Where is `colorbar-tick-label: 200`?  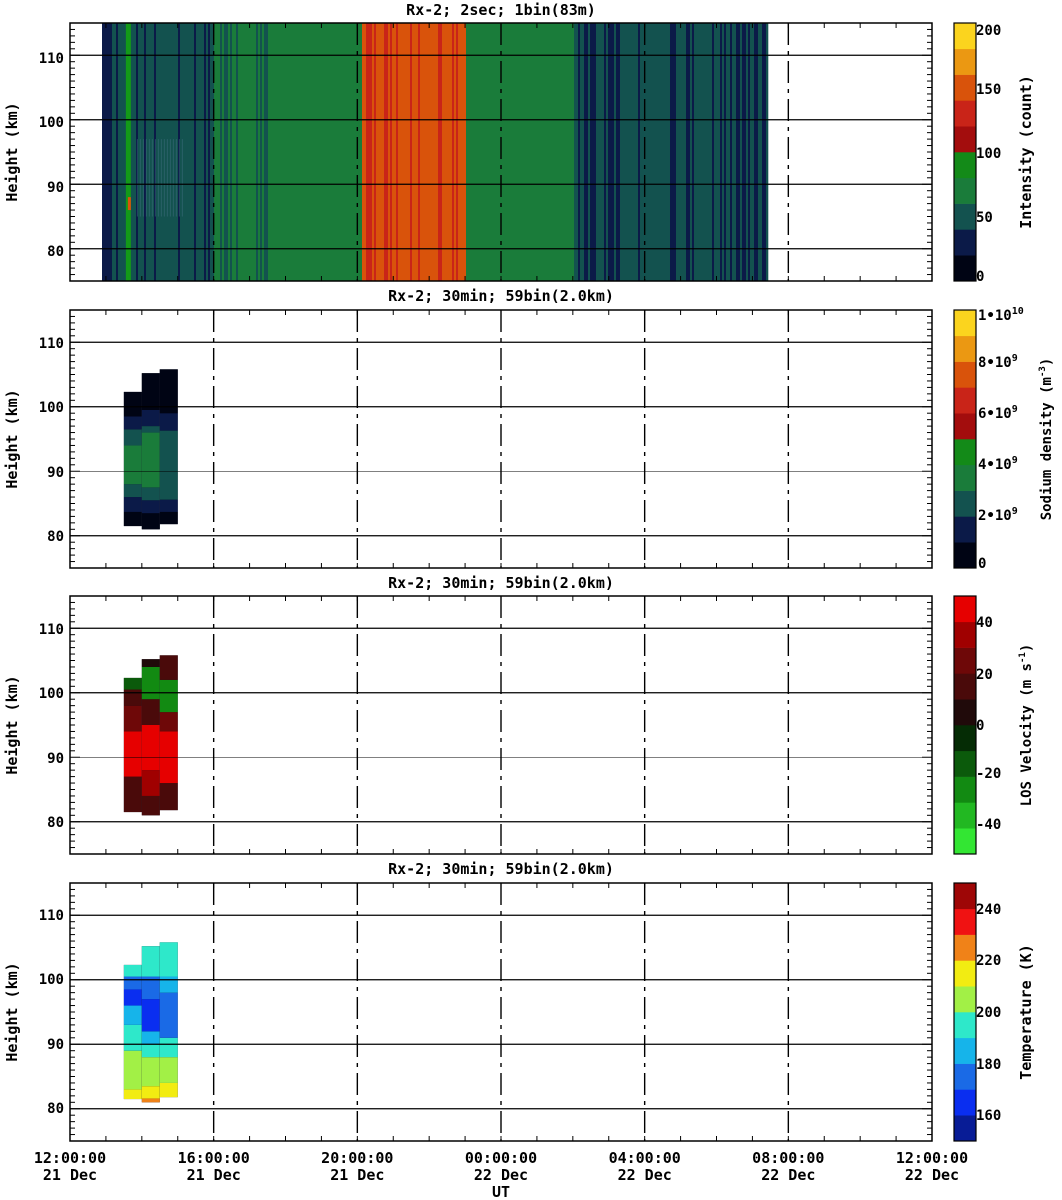 colorbar-tick-label: 200 is located at coordinates (988, 1013).